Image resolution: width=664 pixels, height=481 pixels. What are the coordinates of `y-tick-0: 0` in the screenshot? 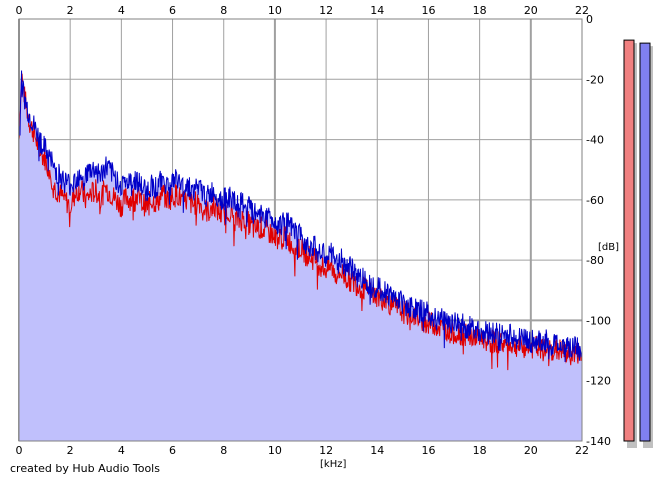 It's located at (589, 19).